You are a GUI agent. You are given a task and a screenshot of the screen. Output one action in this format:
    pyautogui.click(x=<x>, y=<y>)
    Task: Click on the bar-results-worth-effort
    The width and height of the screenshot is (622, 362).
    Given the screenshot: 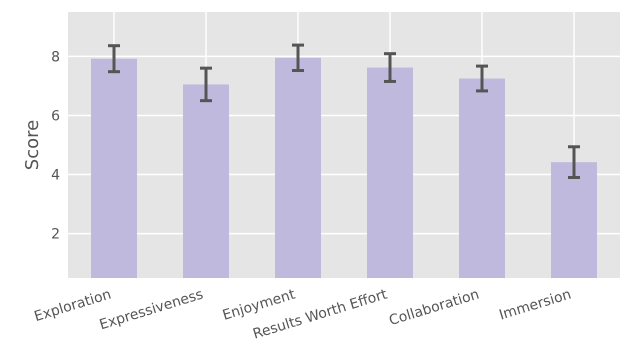 What is the action you would take?
    pyautogui.click(x=390, y=172)
    